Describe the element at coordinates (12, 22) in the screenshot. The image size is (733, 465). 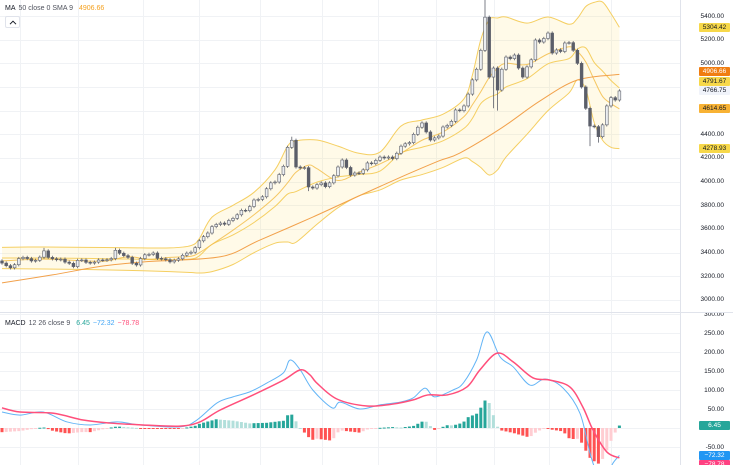
I see `collapse-legend-button` at that location.